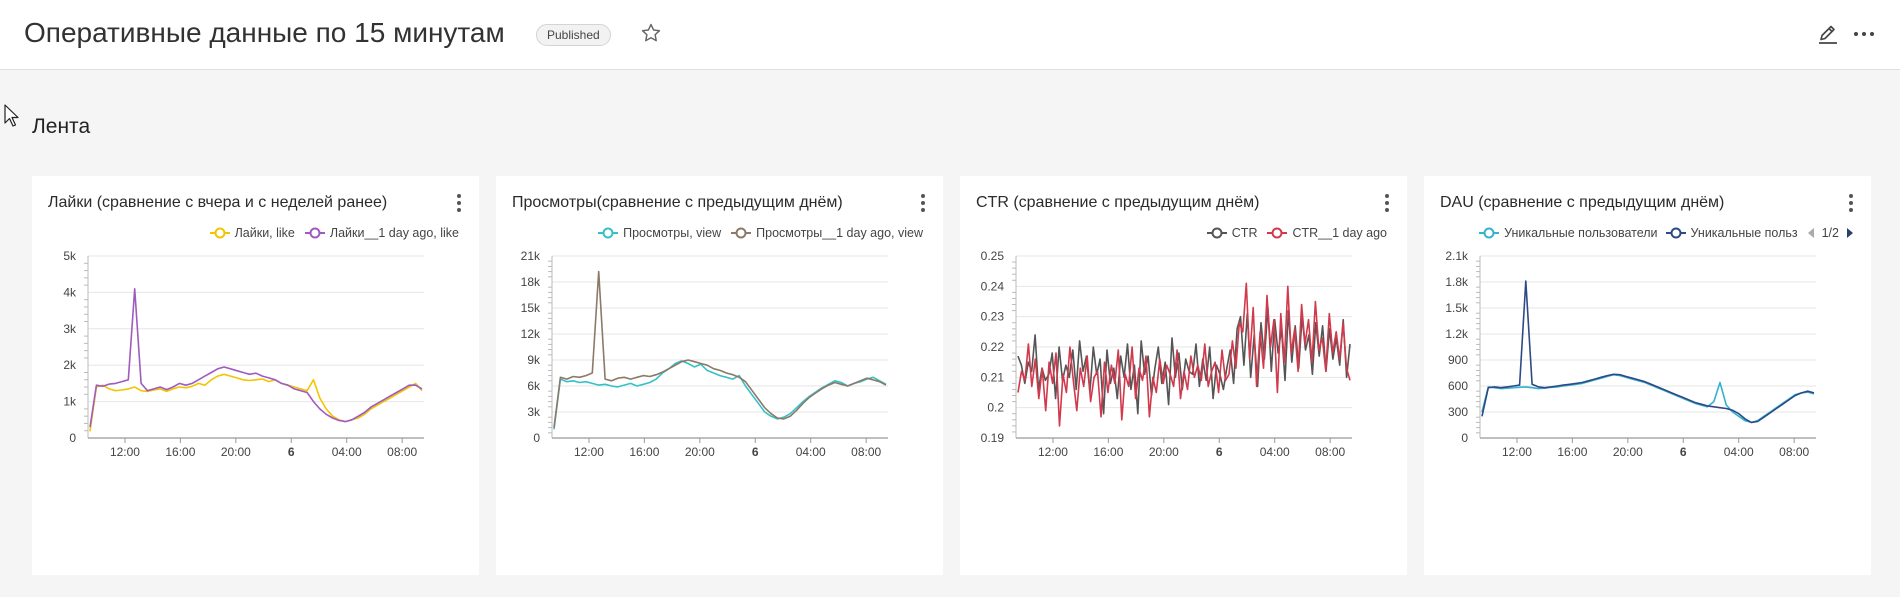 This screenshot has height=597, width=1900. I want to click on legend-item: Уникальные пользователи, so click(1568, 233).